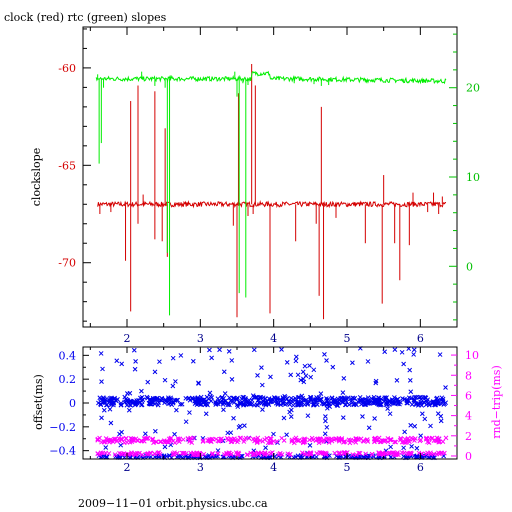 This screenshot has width=512, height=512. Describe the element at coordinates (468, 456) in the screenshot. I see `right-y-tick-label: 0` at that location.